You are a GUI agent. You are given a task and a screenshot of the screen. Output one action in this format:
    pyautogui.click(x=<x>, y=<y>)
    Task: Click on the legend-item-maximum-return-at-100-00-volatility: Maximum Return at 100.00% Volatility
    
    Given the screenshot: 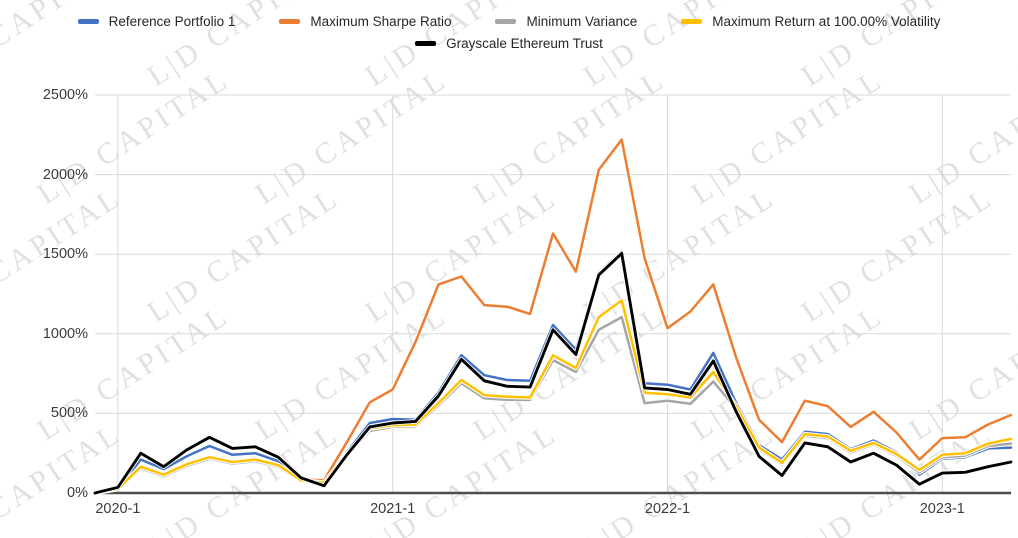 What is the action you would take?
    pyautogui.click(x=810, y=21)
    